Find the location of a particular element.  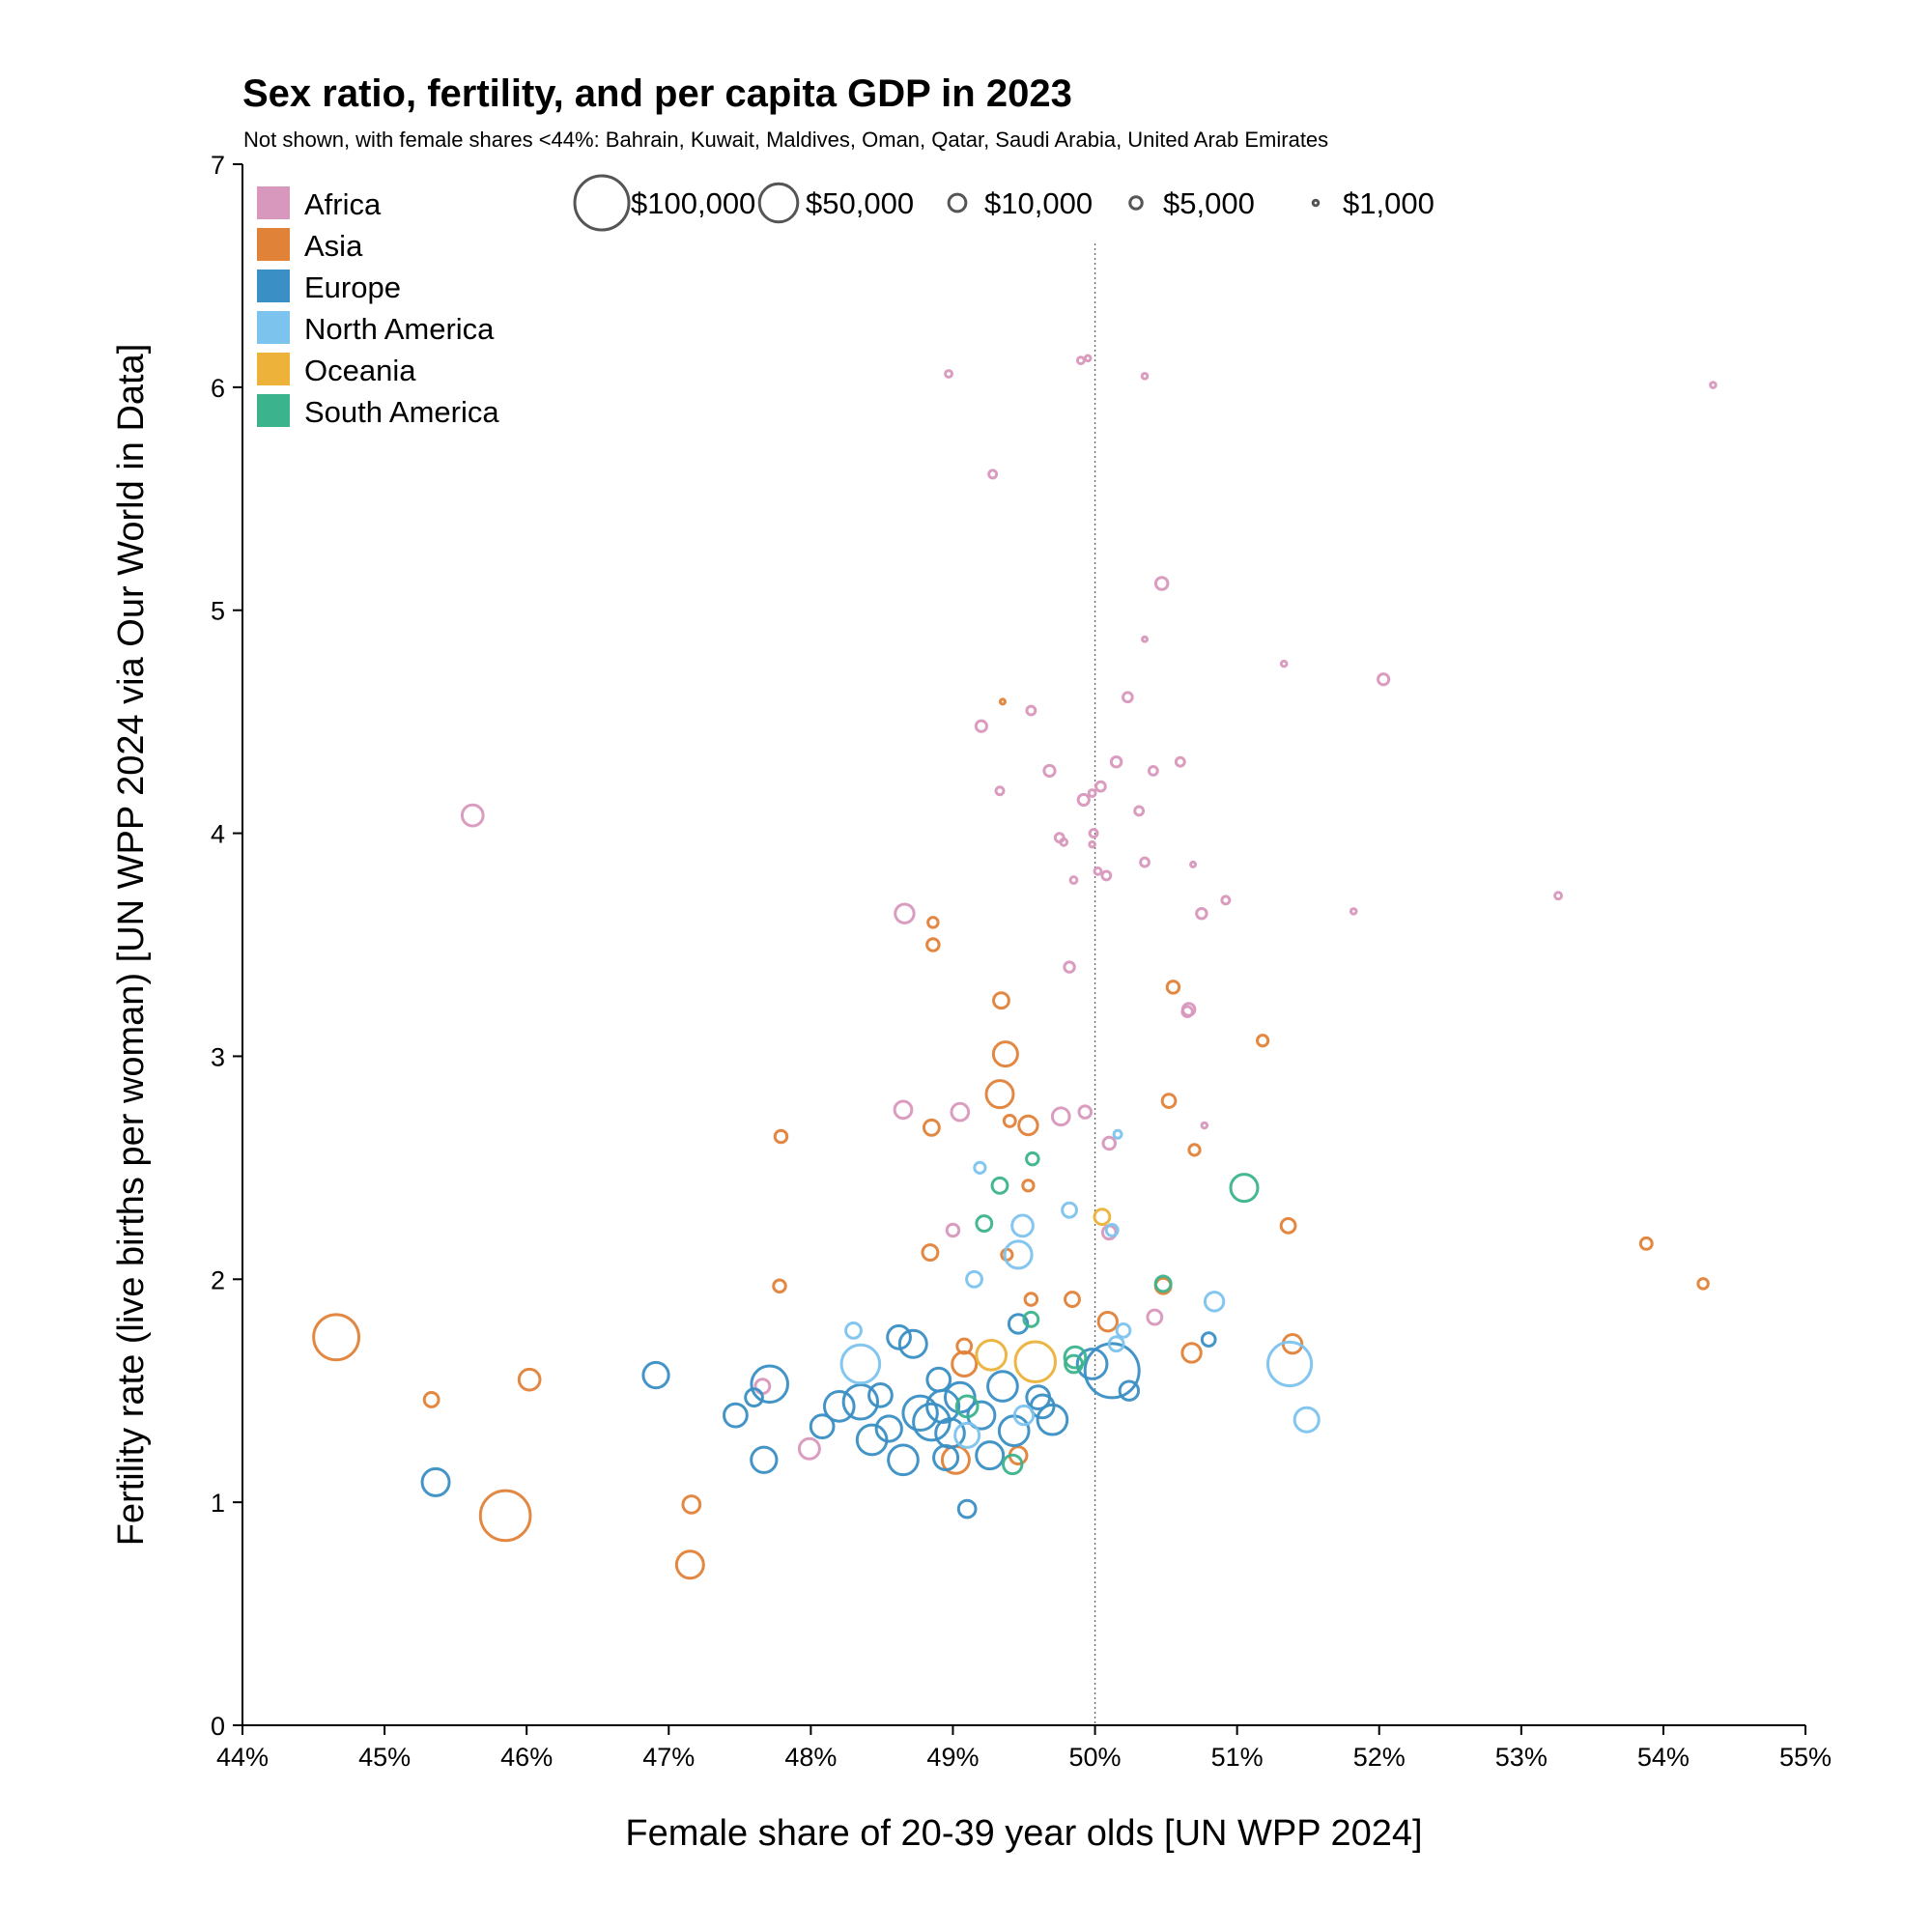

size-legend-label: $10,000 is located at coordinates (1038, 203).